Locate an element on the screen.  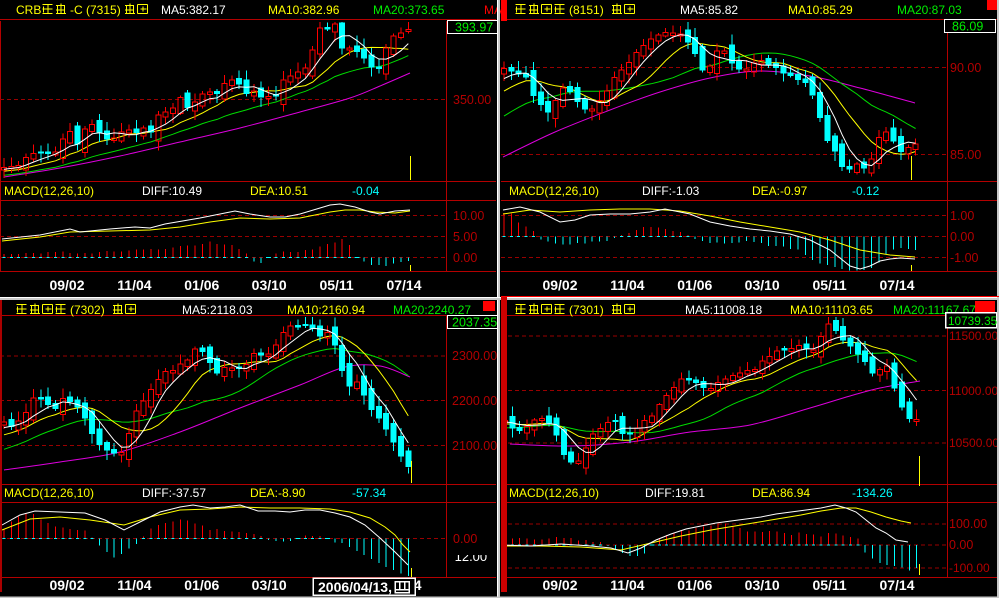
svg-text: -C (7315) is located at coordinates (95, 10).